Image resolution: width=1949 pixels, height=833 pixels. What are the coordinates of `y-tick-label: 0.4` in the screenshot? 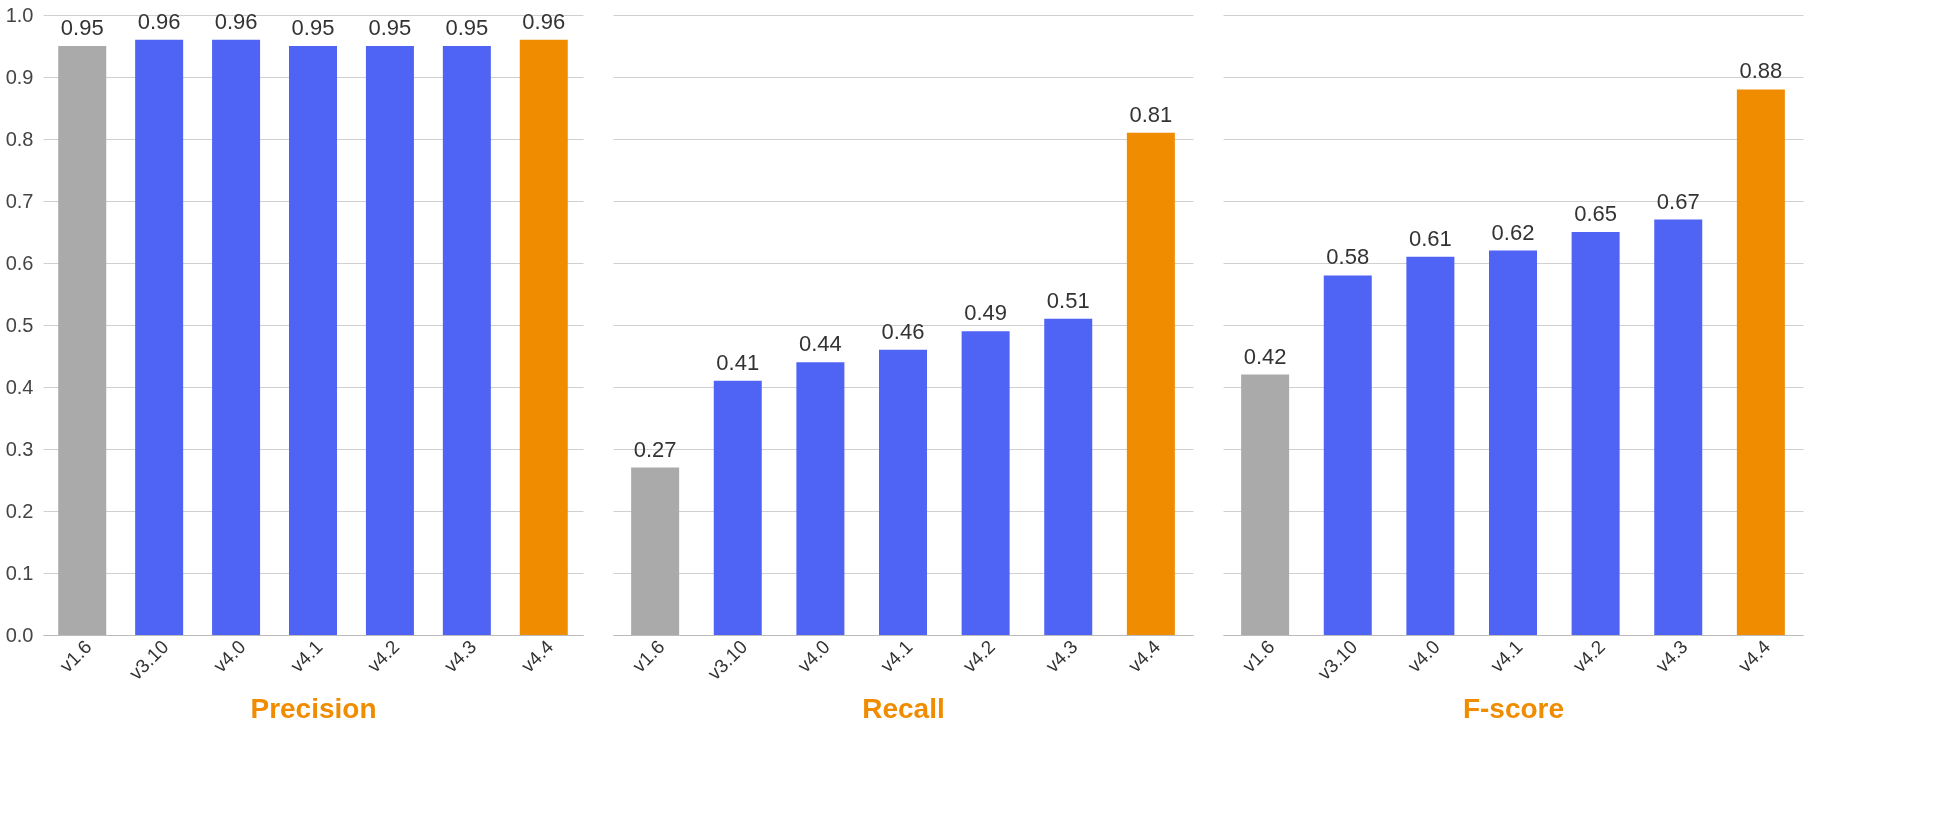 It's located at (19, 386).